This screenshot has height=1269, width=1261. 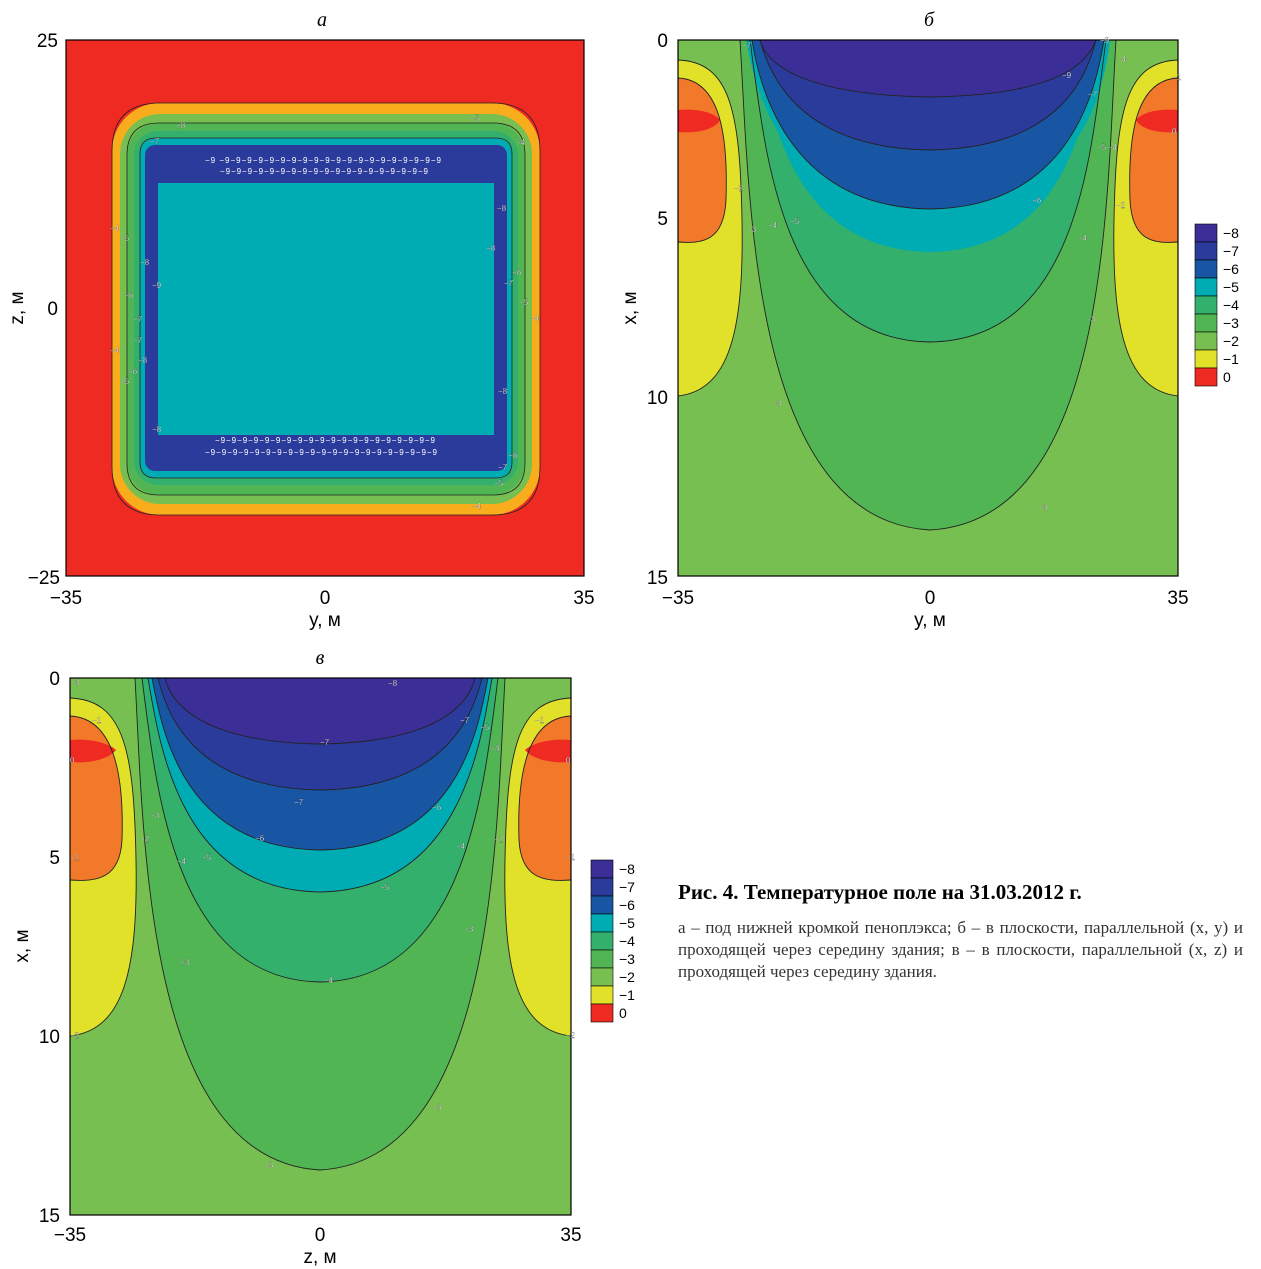 What do you see at coordinates (49, 1037) in the screenshot?
I see `chart-c-ytick-2: 10` at bounding box center [49, 1037].